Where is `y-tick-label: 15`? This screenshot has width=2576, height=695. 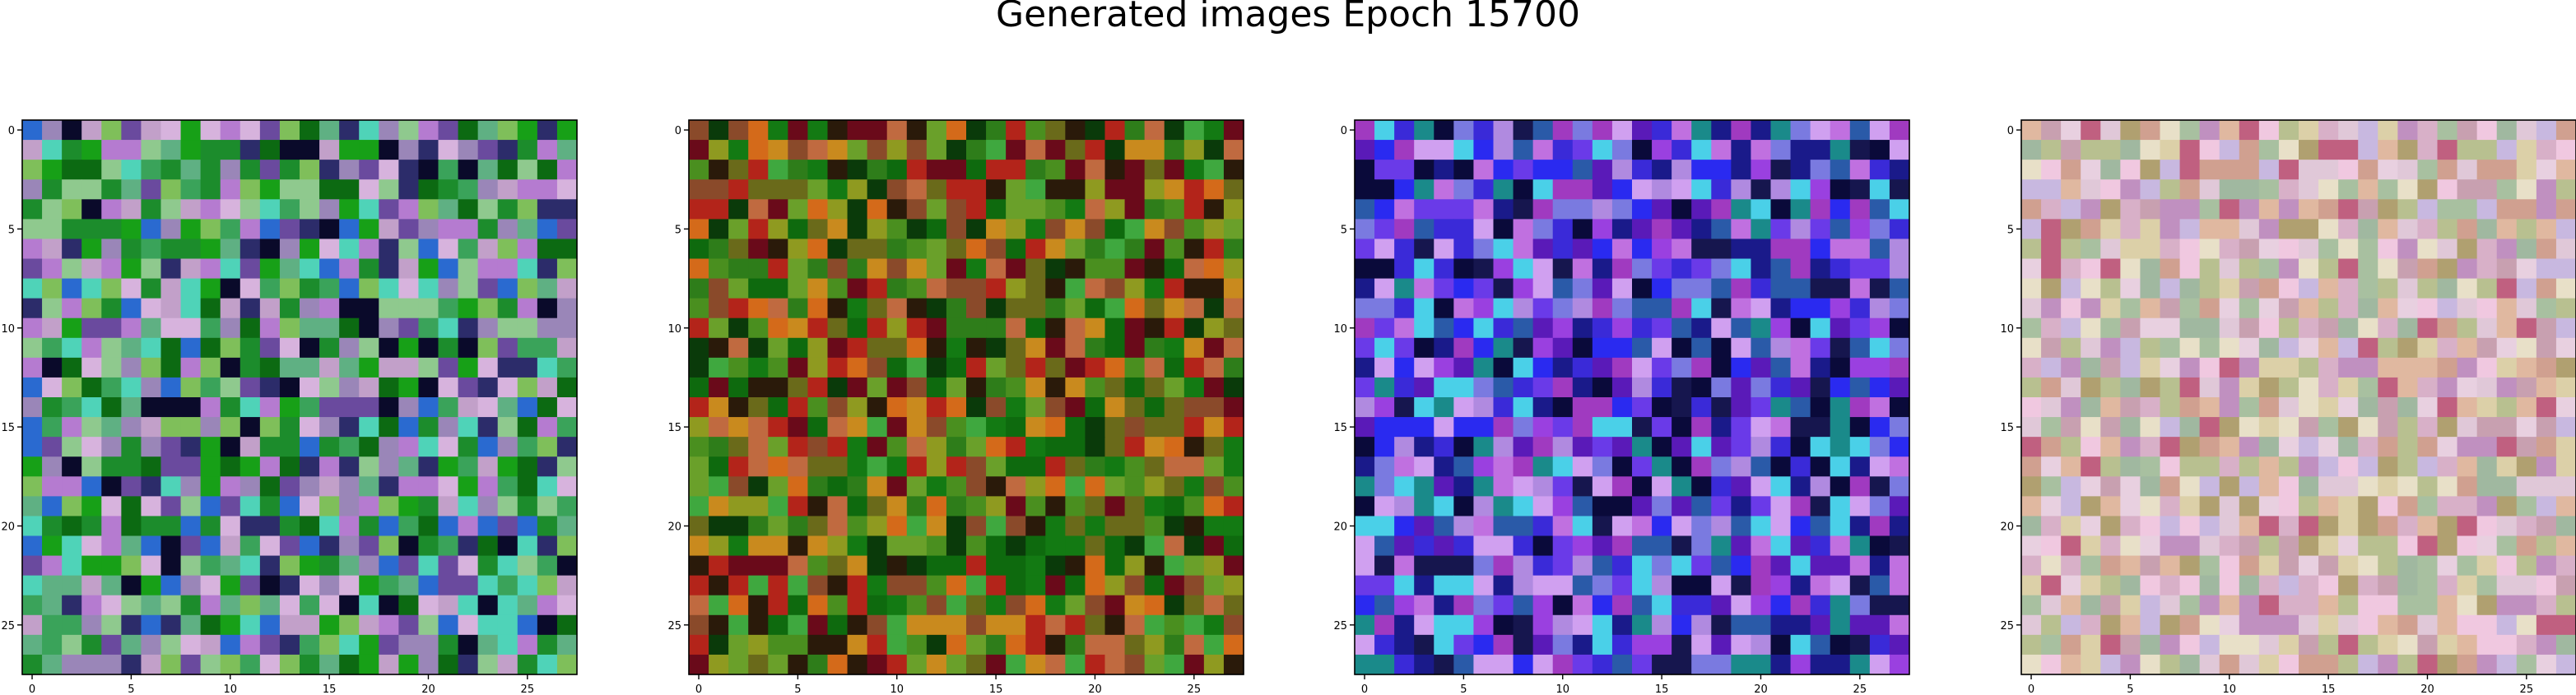 y-tick-label: 15 is located at coordinates (8, 428).